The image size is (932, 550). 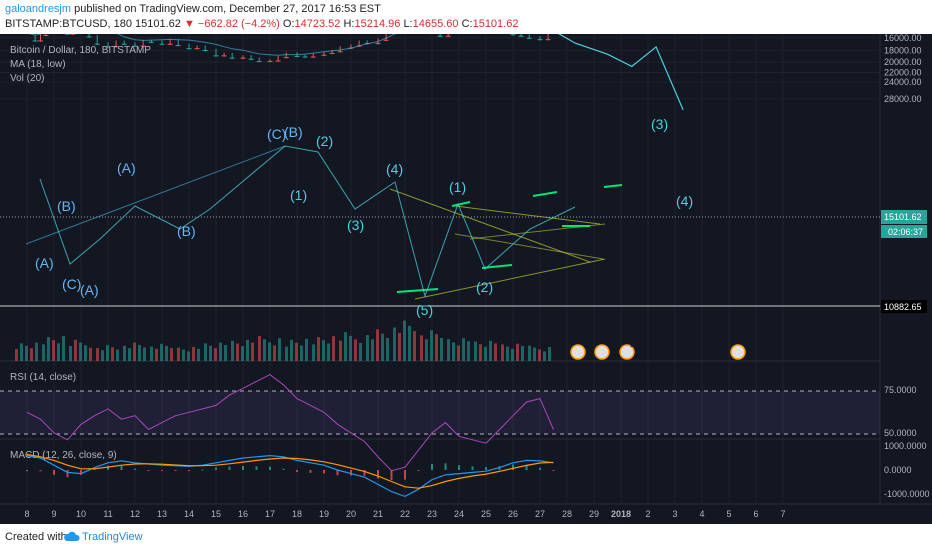 I want to click on main-legend-title: Bitcoin / Dollar, 180, BITSTAMP, so click(x=80, y=50).